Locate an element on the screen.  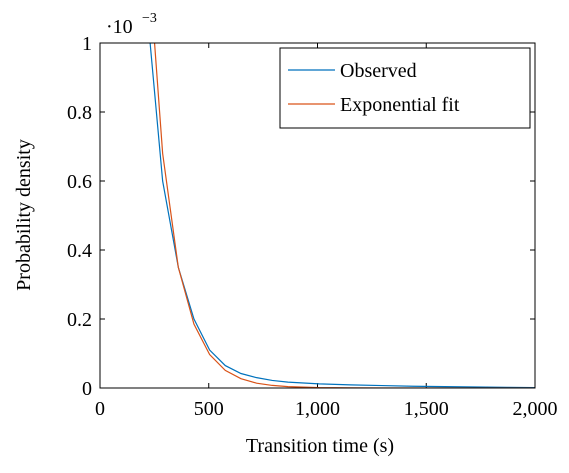
y-axis-label: Probability density is located at coordinates (24, 215).